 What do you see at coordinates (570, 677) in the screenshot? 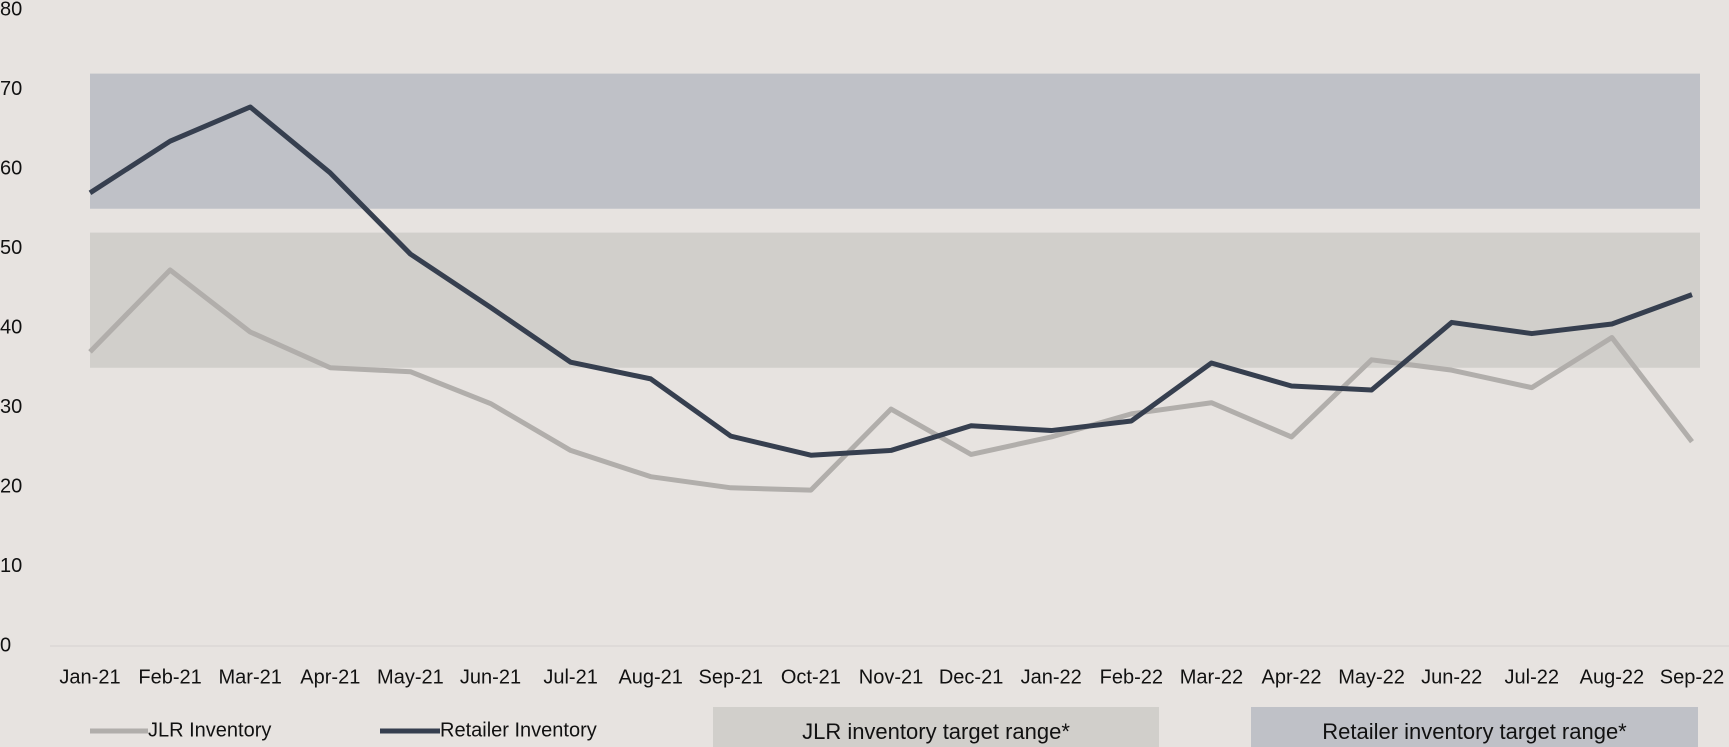
I see `x-tick-label: Jul-21` at bounding box center [570, 677].